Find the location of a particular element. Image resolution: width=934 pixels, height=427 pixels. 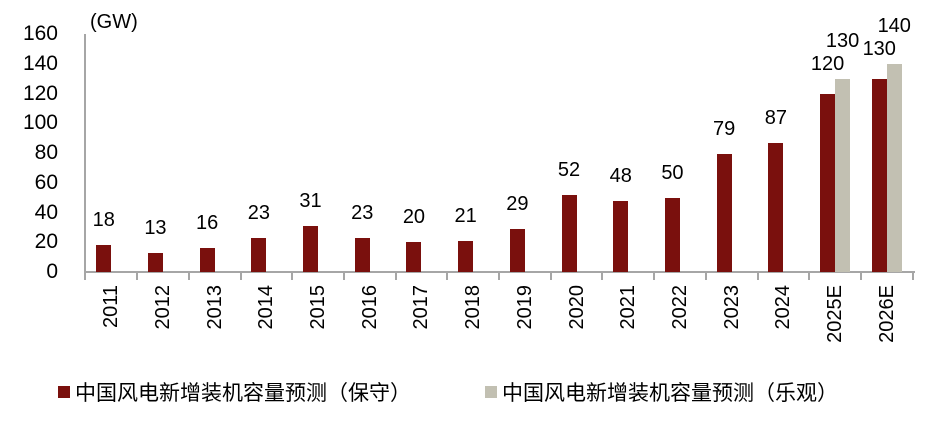

legend-swatch-conservative-icon is located at coordinates (64, 392).